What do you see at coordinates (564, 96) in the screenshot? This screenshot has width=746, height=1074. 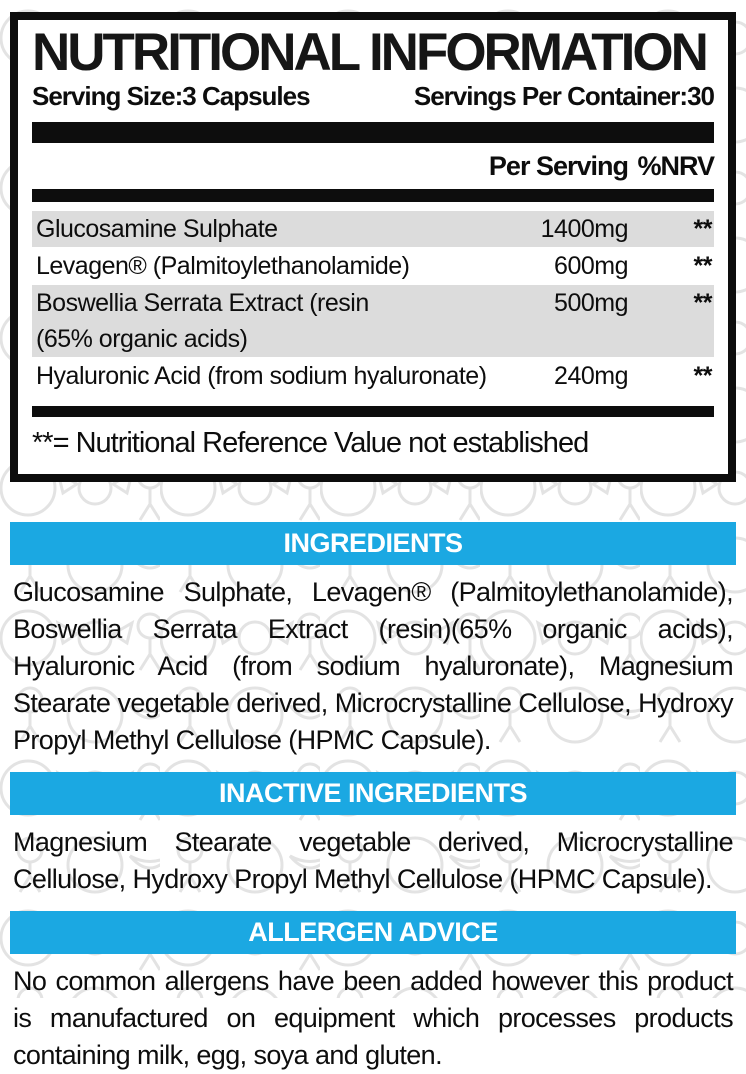 I see `servings-per-container: Servings Per Container:30` at bounding box center [564, 96].